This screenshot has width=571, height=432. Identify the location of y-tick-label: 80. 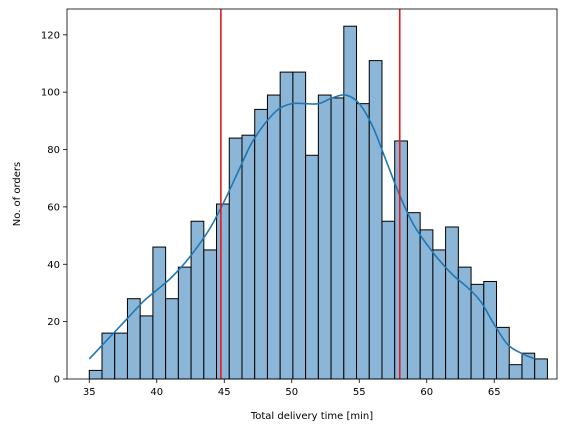
(53, 150).